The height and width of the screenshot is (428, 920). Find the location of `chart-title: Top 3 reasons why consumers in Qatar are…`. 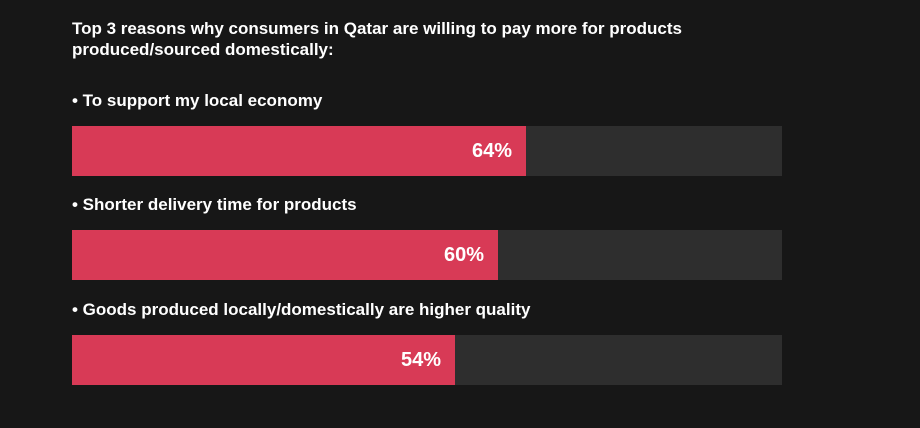

chart-title: Top 3 reasons why consumers in Qatar are… is located at coordinates (377, 39).